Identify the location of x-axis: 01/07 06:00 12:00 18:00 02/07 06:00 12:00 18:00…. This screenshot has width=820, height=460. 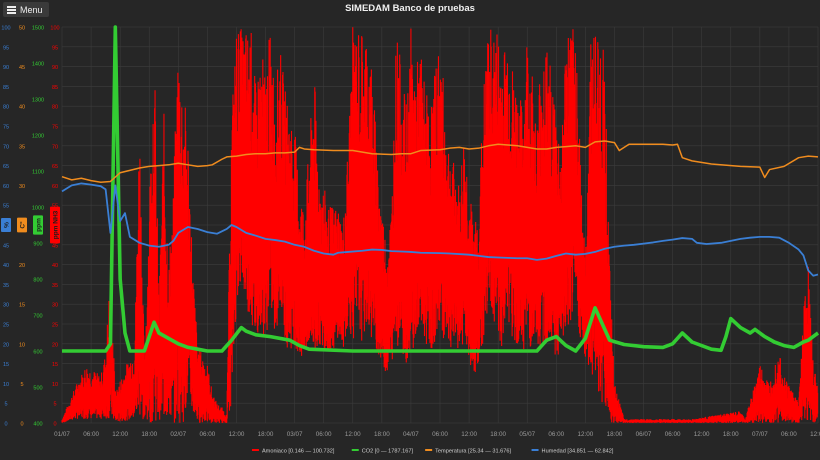
(437, 434).